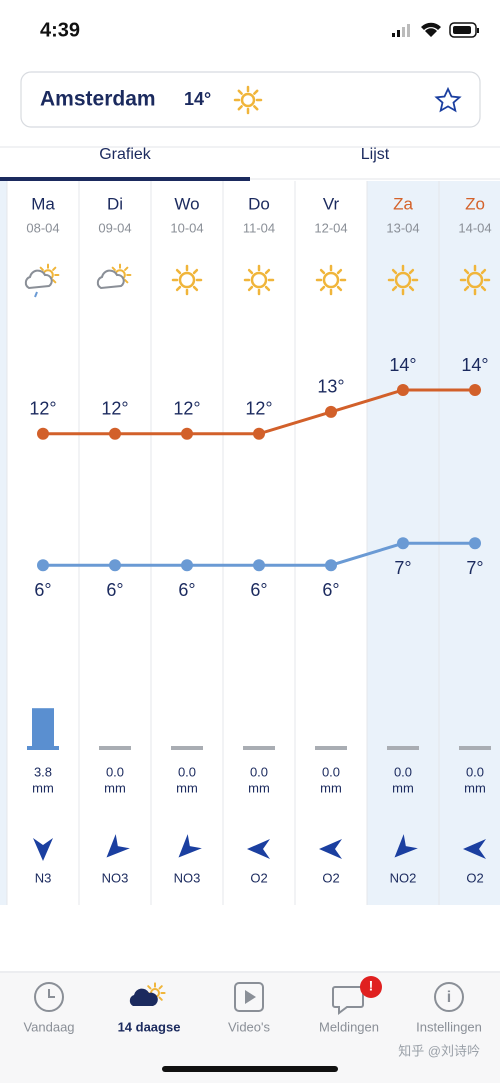 This screenshot has height=1083, width=500. Describe the element at coordinates (197, 99) in the screenshot. I see `location-temperature: 14°` at that location.